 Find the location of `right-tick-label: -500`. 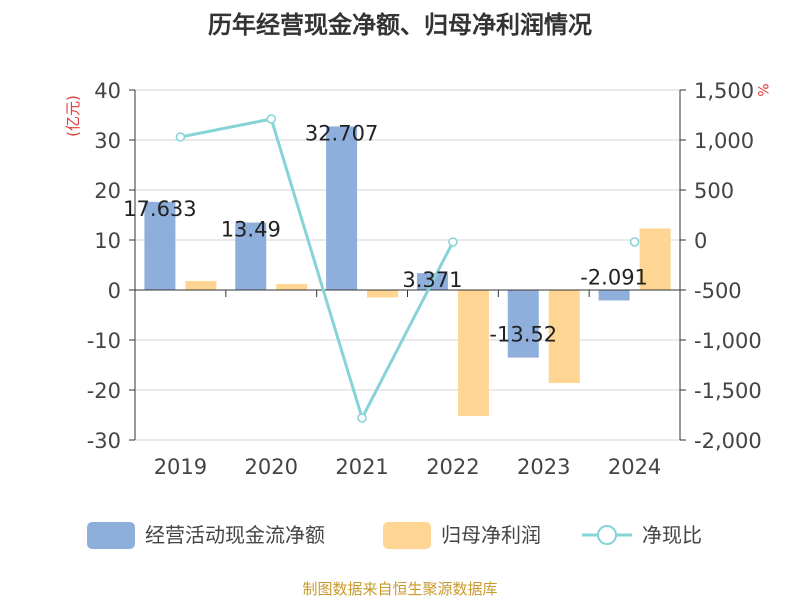

right-tick-label: -500 is located at coordinates (718, 291).